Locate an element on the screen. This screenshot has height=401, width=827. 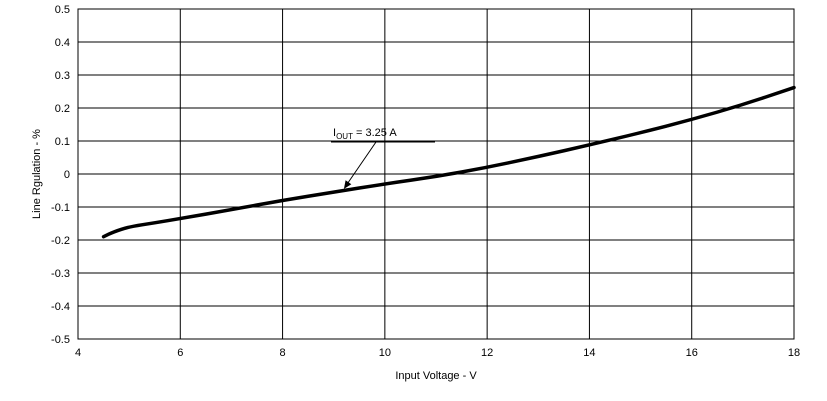
x-tick-label: 8 is located at coordinates (283, 353).